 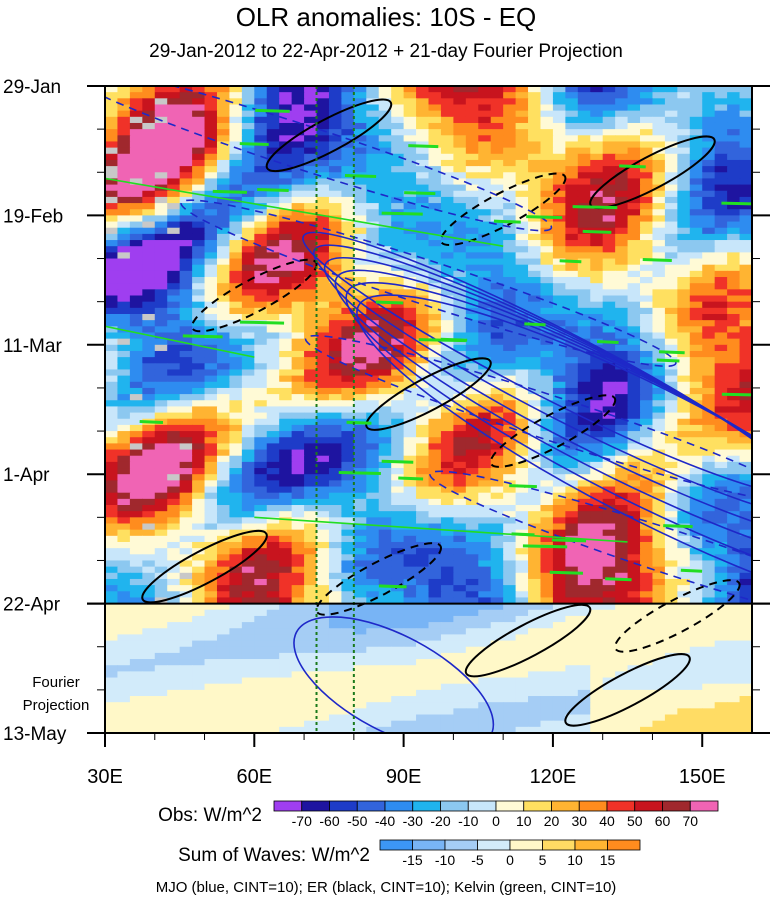 What do you see at coordinates (608, 860) in the screenshot?
I see `colorbar-label: 15` at bounding box center [608, 860].